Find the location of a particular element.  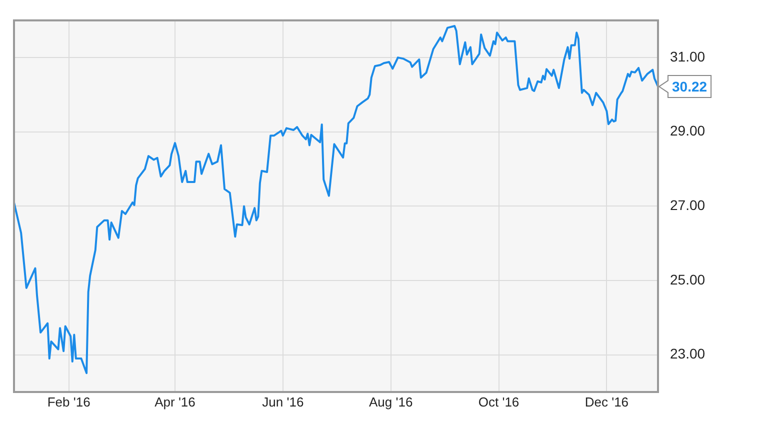

y-tick-label: 31.00 is located at coordinates (688, 56).